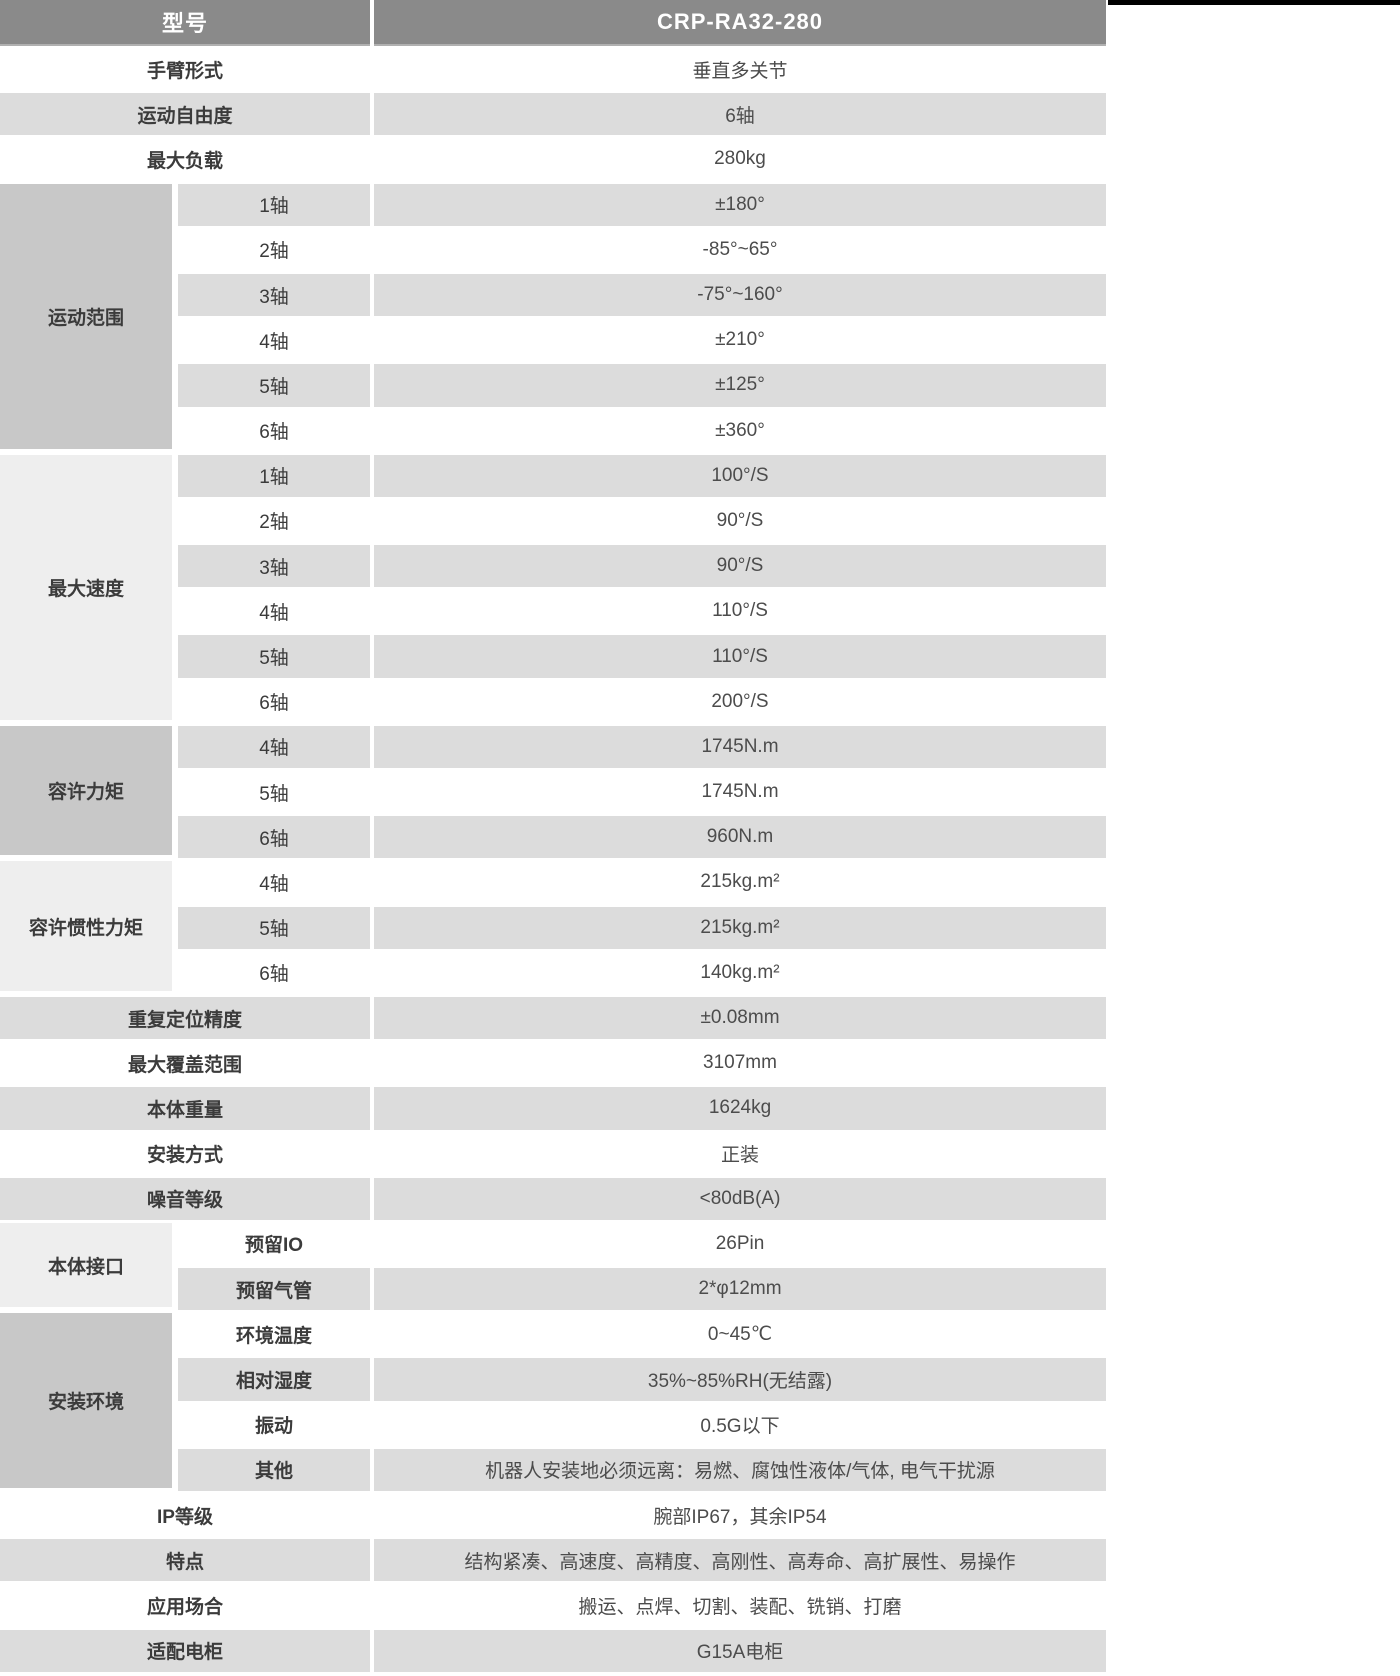 This screenshot has width=1400, height=1676. What do you see at coordinates (274, 249) in the screenshot?
I see `row-sublabel-motion-range-1: 2轴` at bounding box center [274, 249].